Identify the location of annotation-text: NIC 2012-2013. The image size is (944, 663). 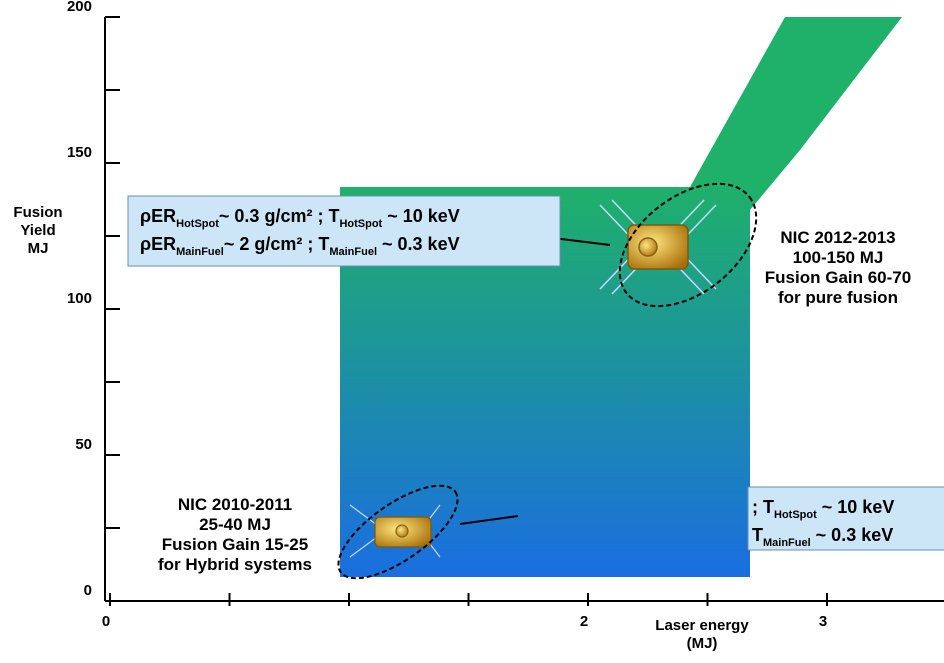
(837, 237).